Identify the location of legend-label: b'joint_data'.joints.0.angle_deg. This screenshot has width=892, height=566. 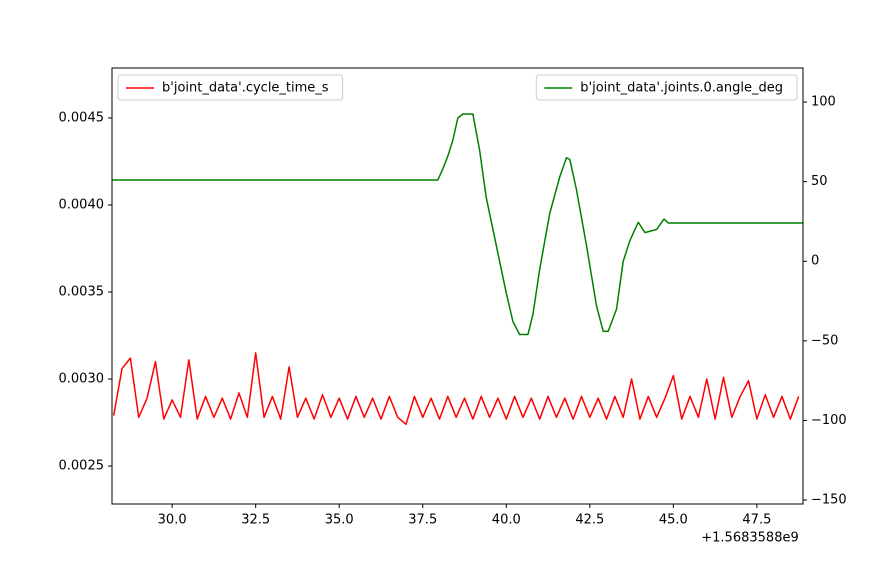
(681, 88).